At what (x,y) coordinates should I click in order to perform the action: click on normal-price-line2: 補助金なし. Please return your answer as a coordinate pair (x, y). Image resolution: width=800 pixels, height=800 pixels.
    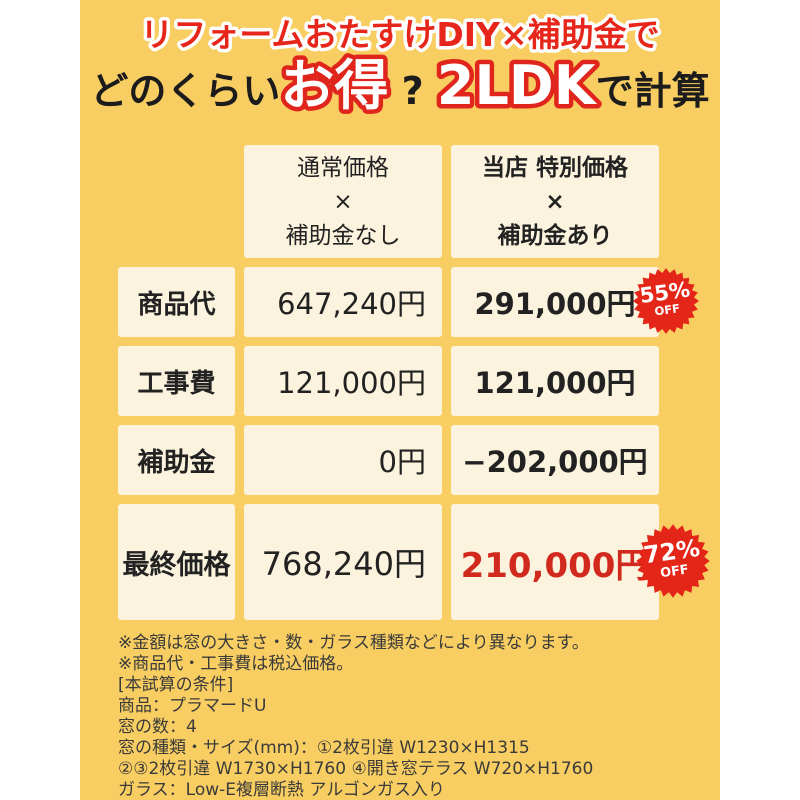
    Looking at the image, I should click on (343, 235).